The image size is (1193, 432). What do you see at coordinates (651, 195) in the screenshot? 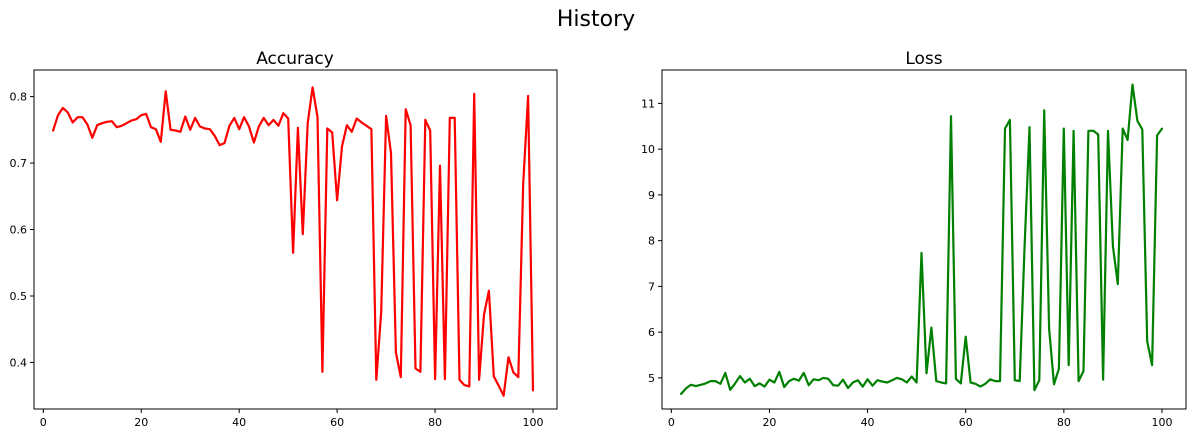
I see `loss-ytick-label: 9` at bounding box center [651, 195].